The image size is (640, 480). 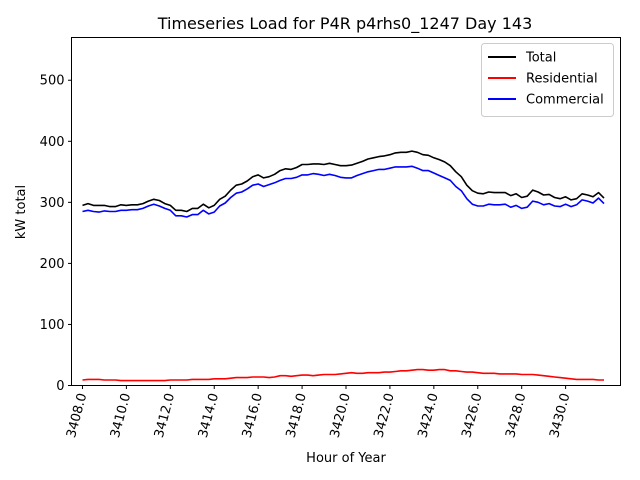 I want to click on y-tick-label: 300, so click(x=52, y=203).